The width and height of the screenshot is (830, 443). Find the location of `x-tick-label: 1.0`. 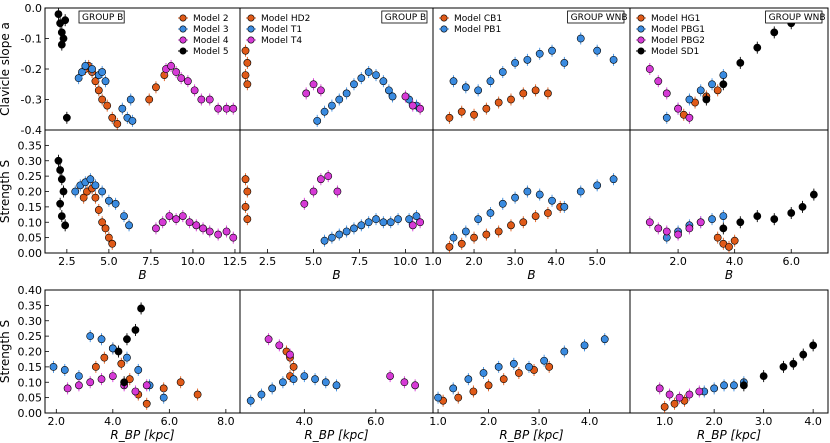

x-tick-label: 1.0 is located at coordinates (438, 421).